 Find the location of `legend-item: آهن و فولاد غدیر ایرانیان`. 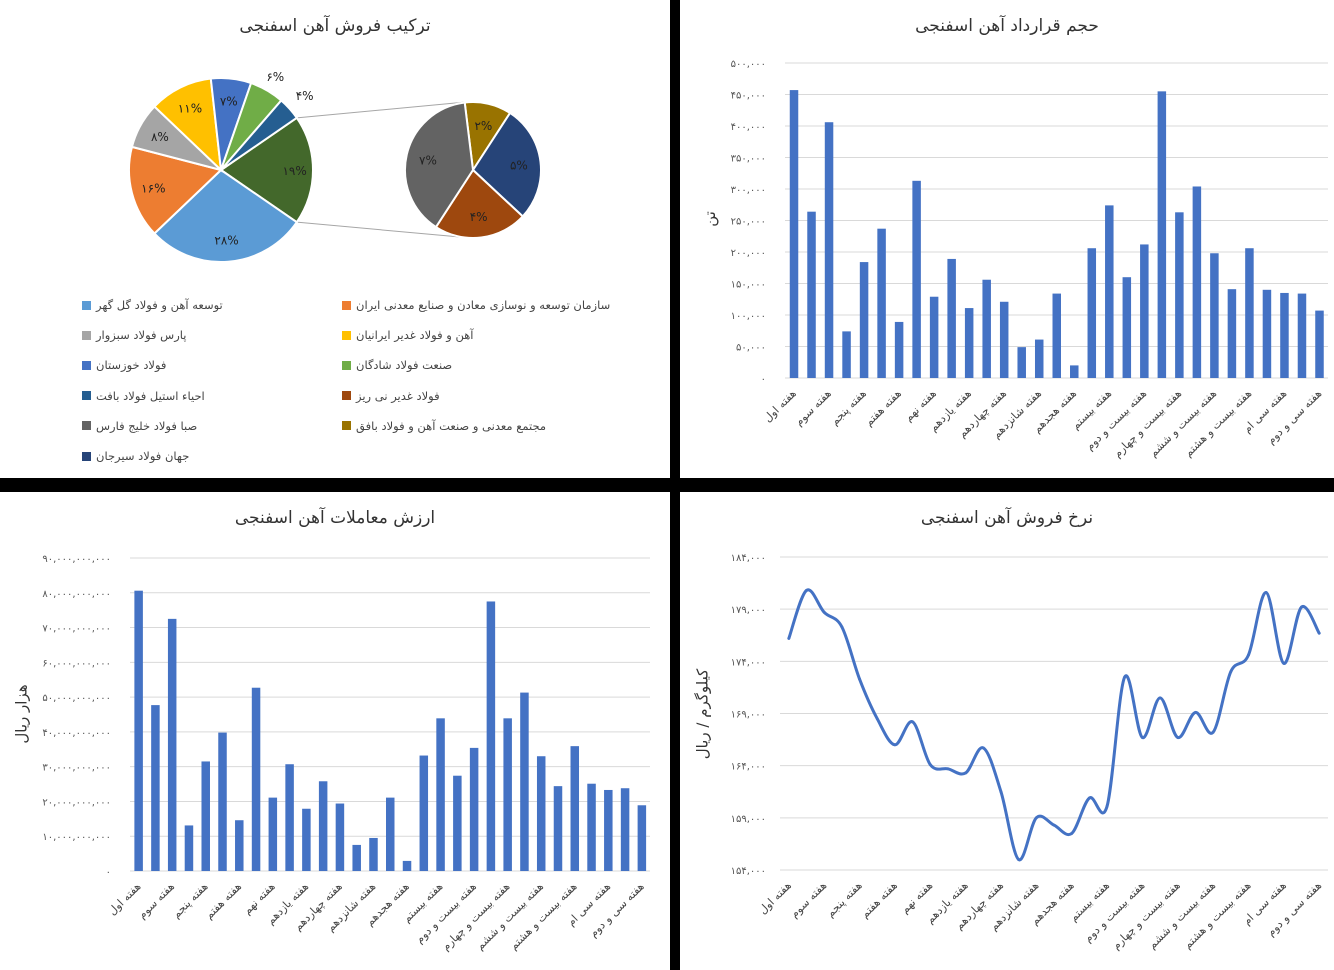

legend-item: آهن و فولاد غدیر ایرانیان is located at coordinates (407, 335).